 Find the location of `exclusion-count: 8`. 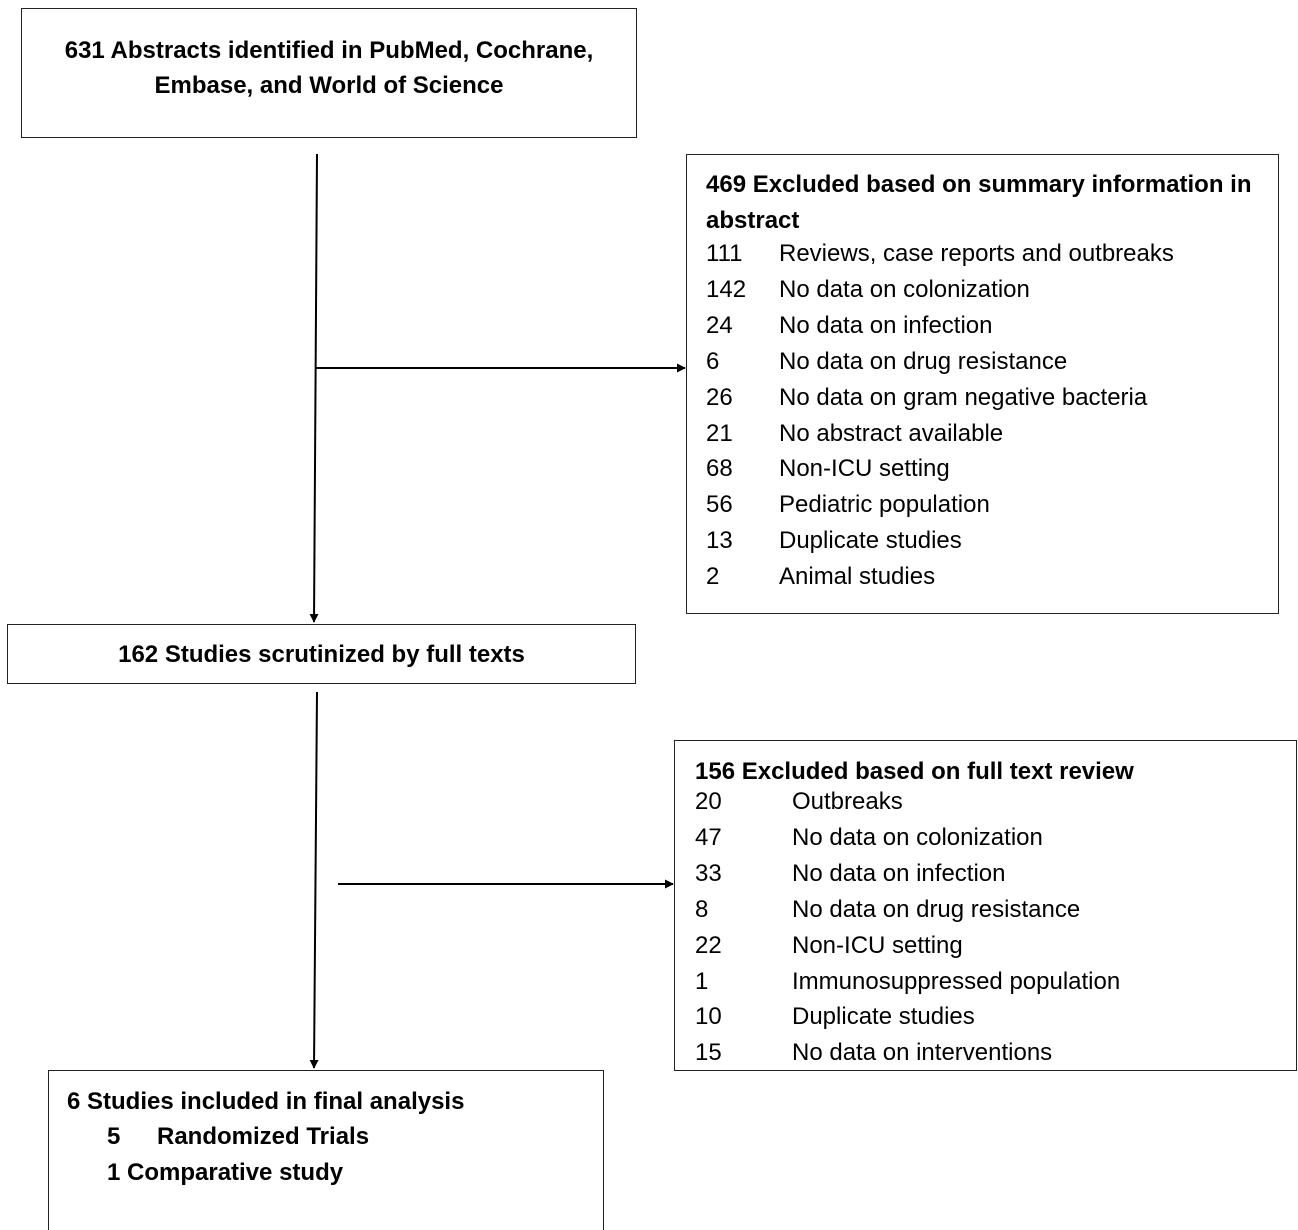

exclusion-count: 8 is located at coordinates (702, 909).